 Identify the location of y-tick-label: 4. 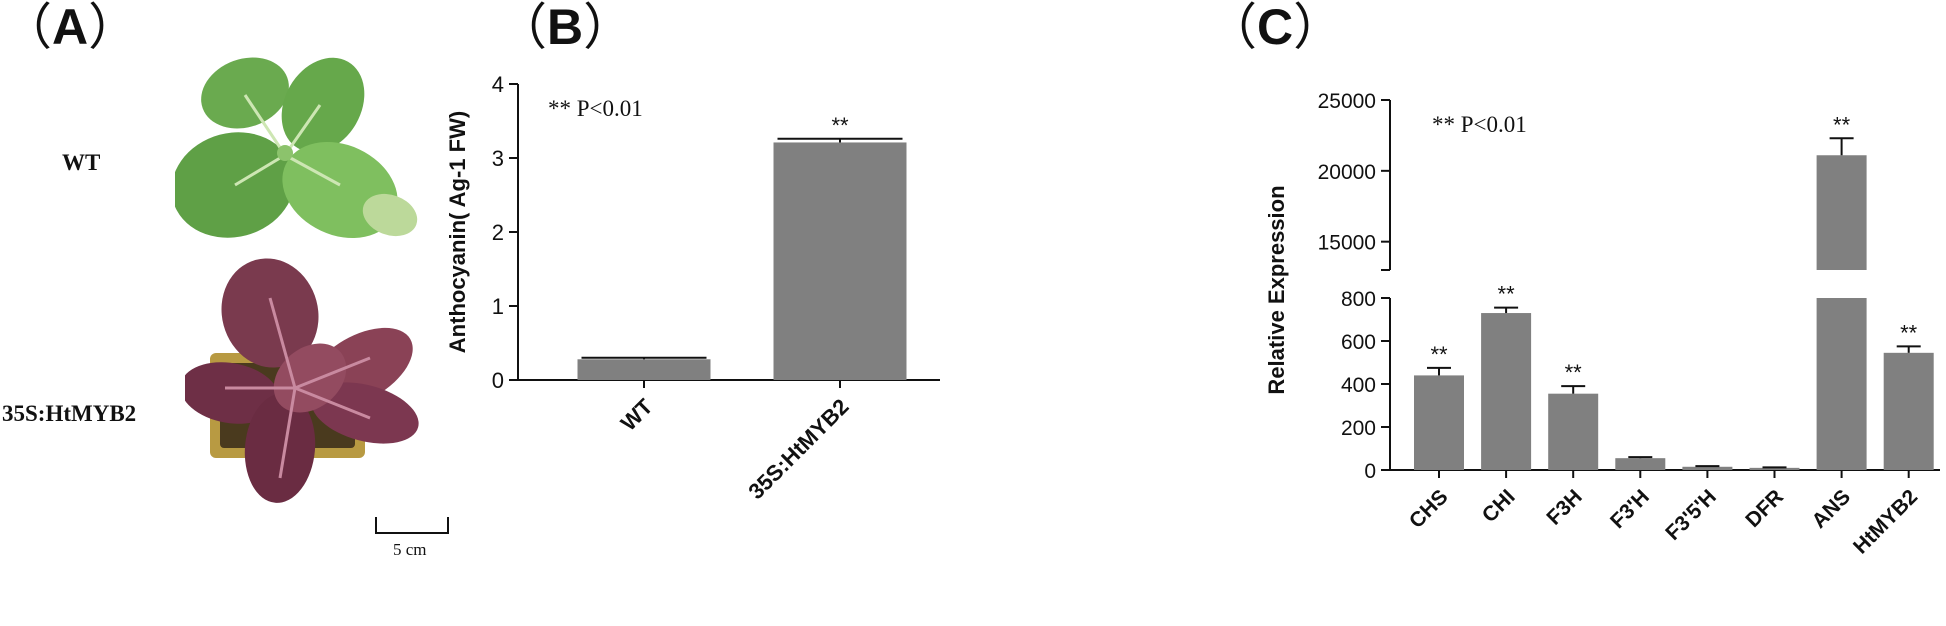
(498, 84).